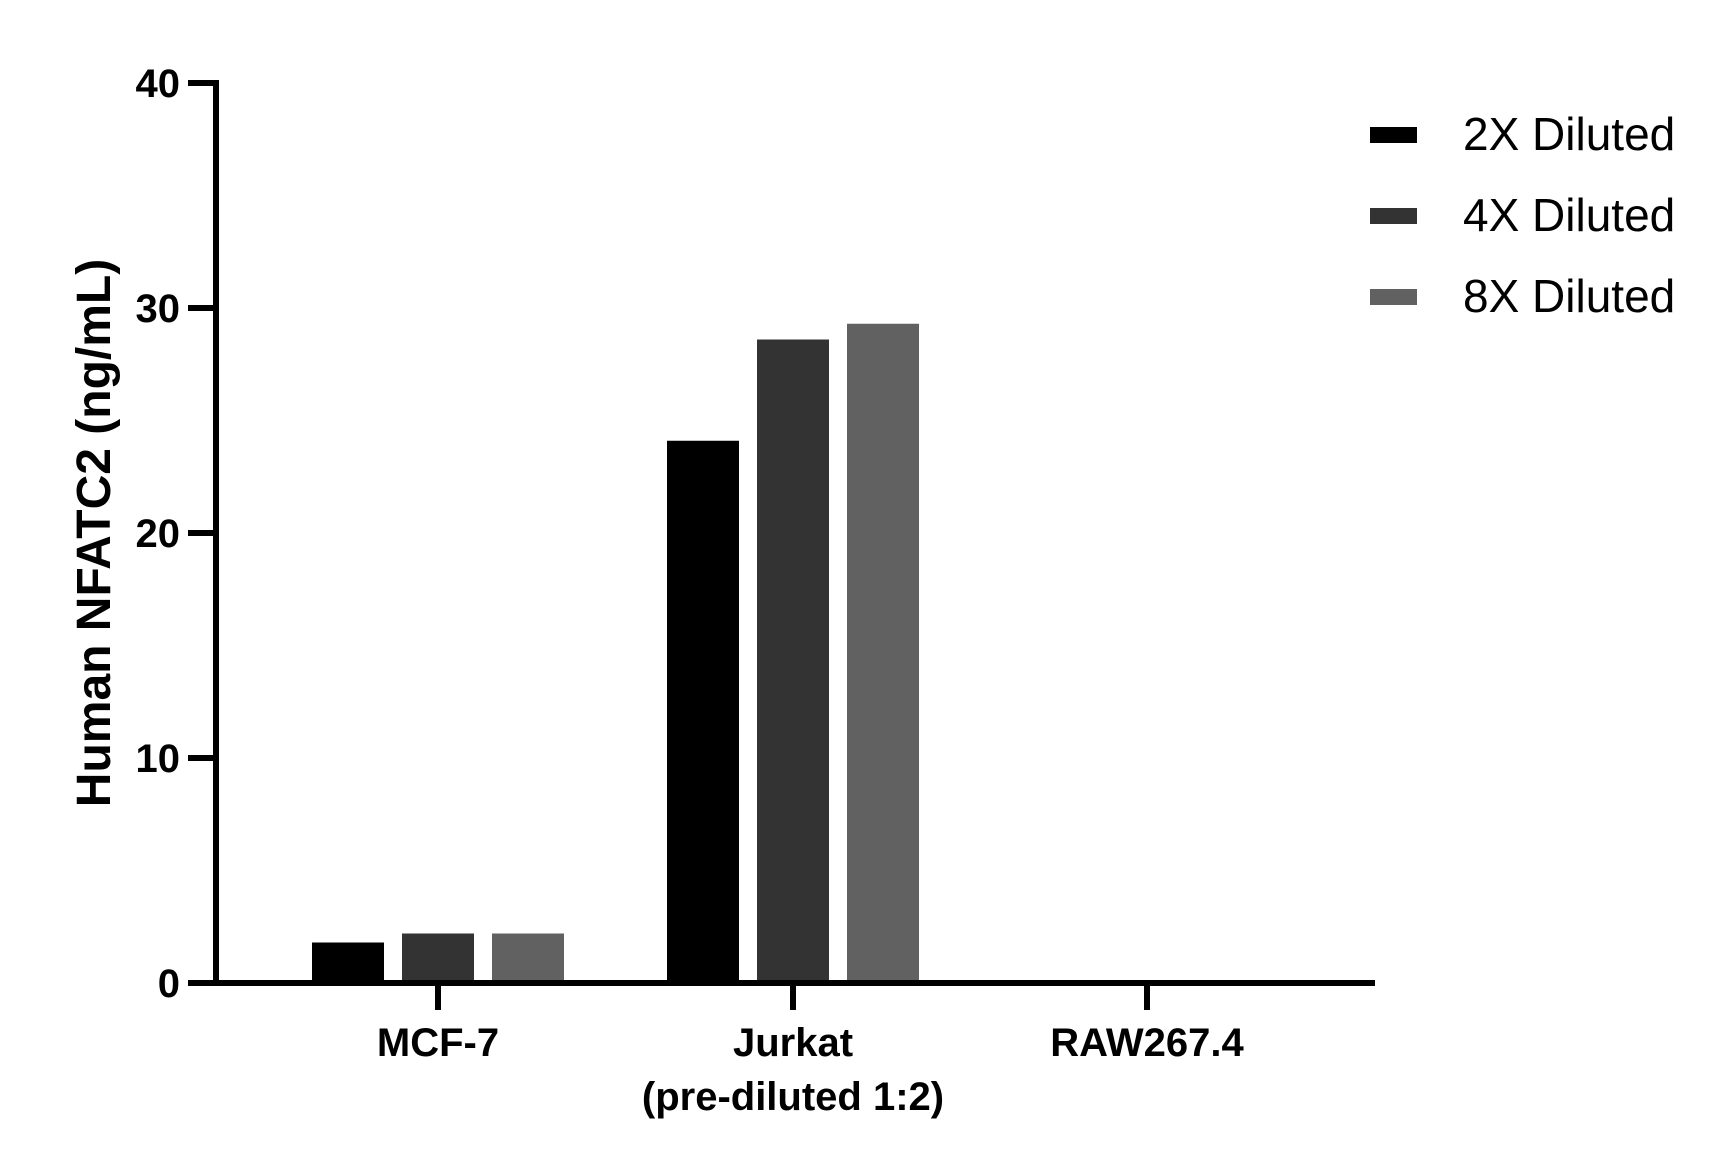 This screenshot has height=1150, width=1710. Describe the element at coordinates (94, 533) in the screenshot. I see `y-axis-title: Human NFATC2 (ng/mL)` at that location.